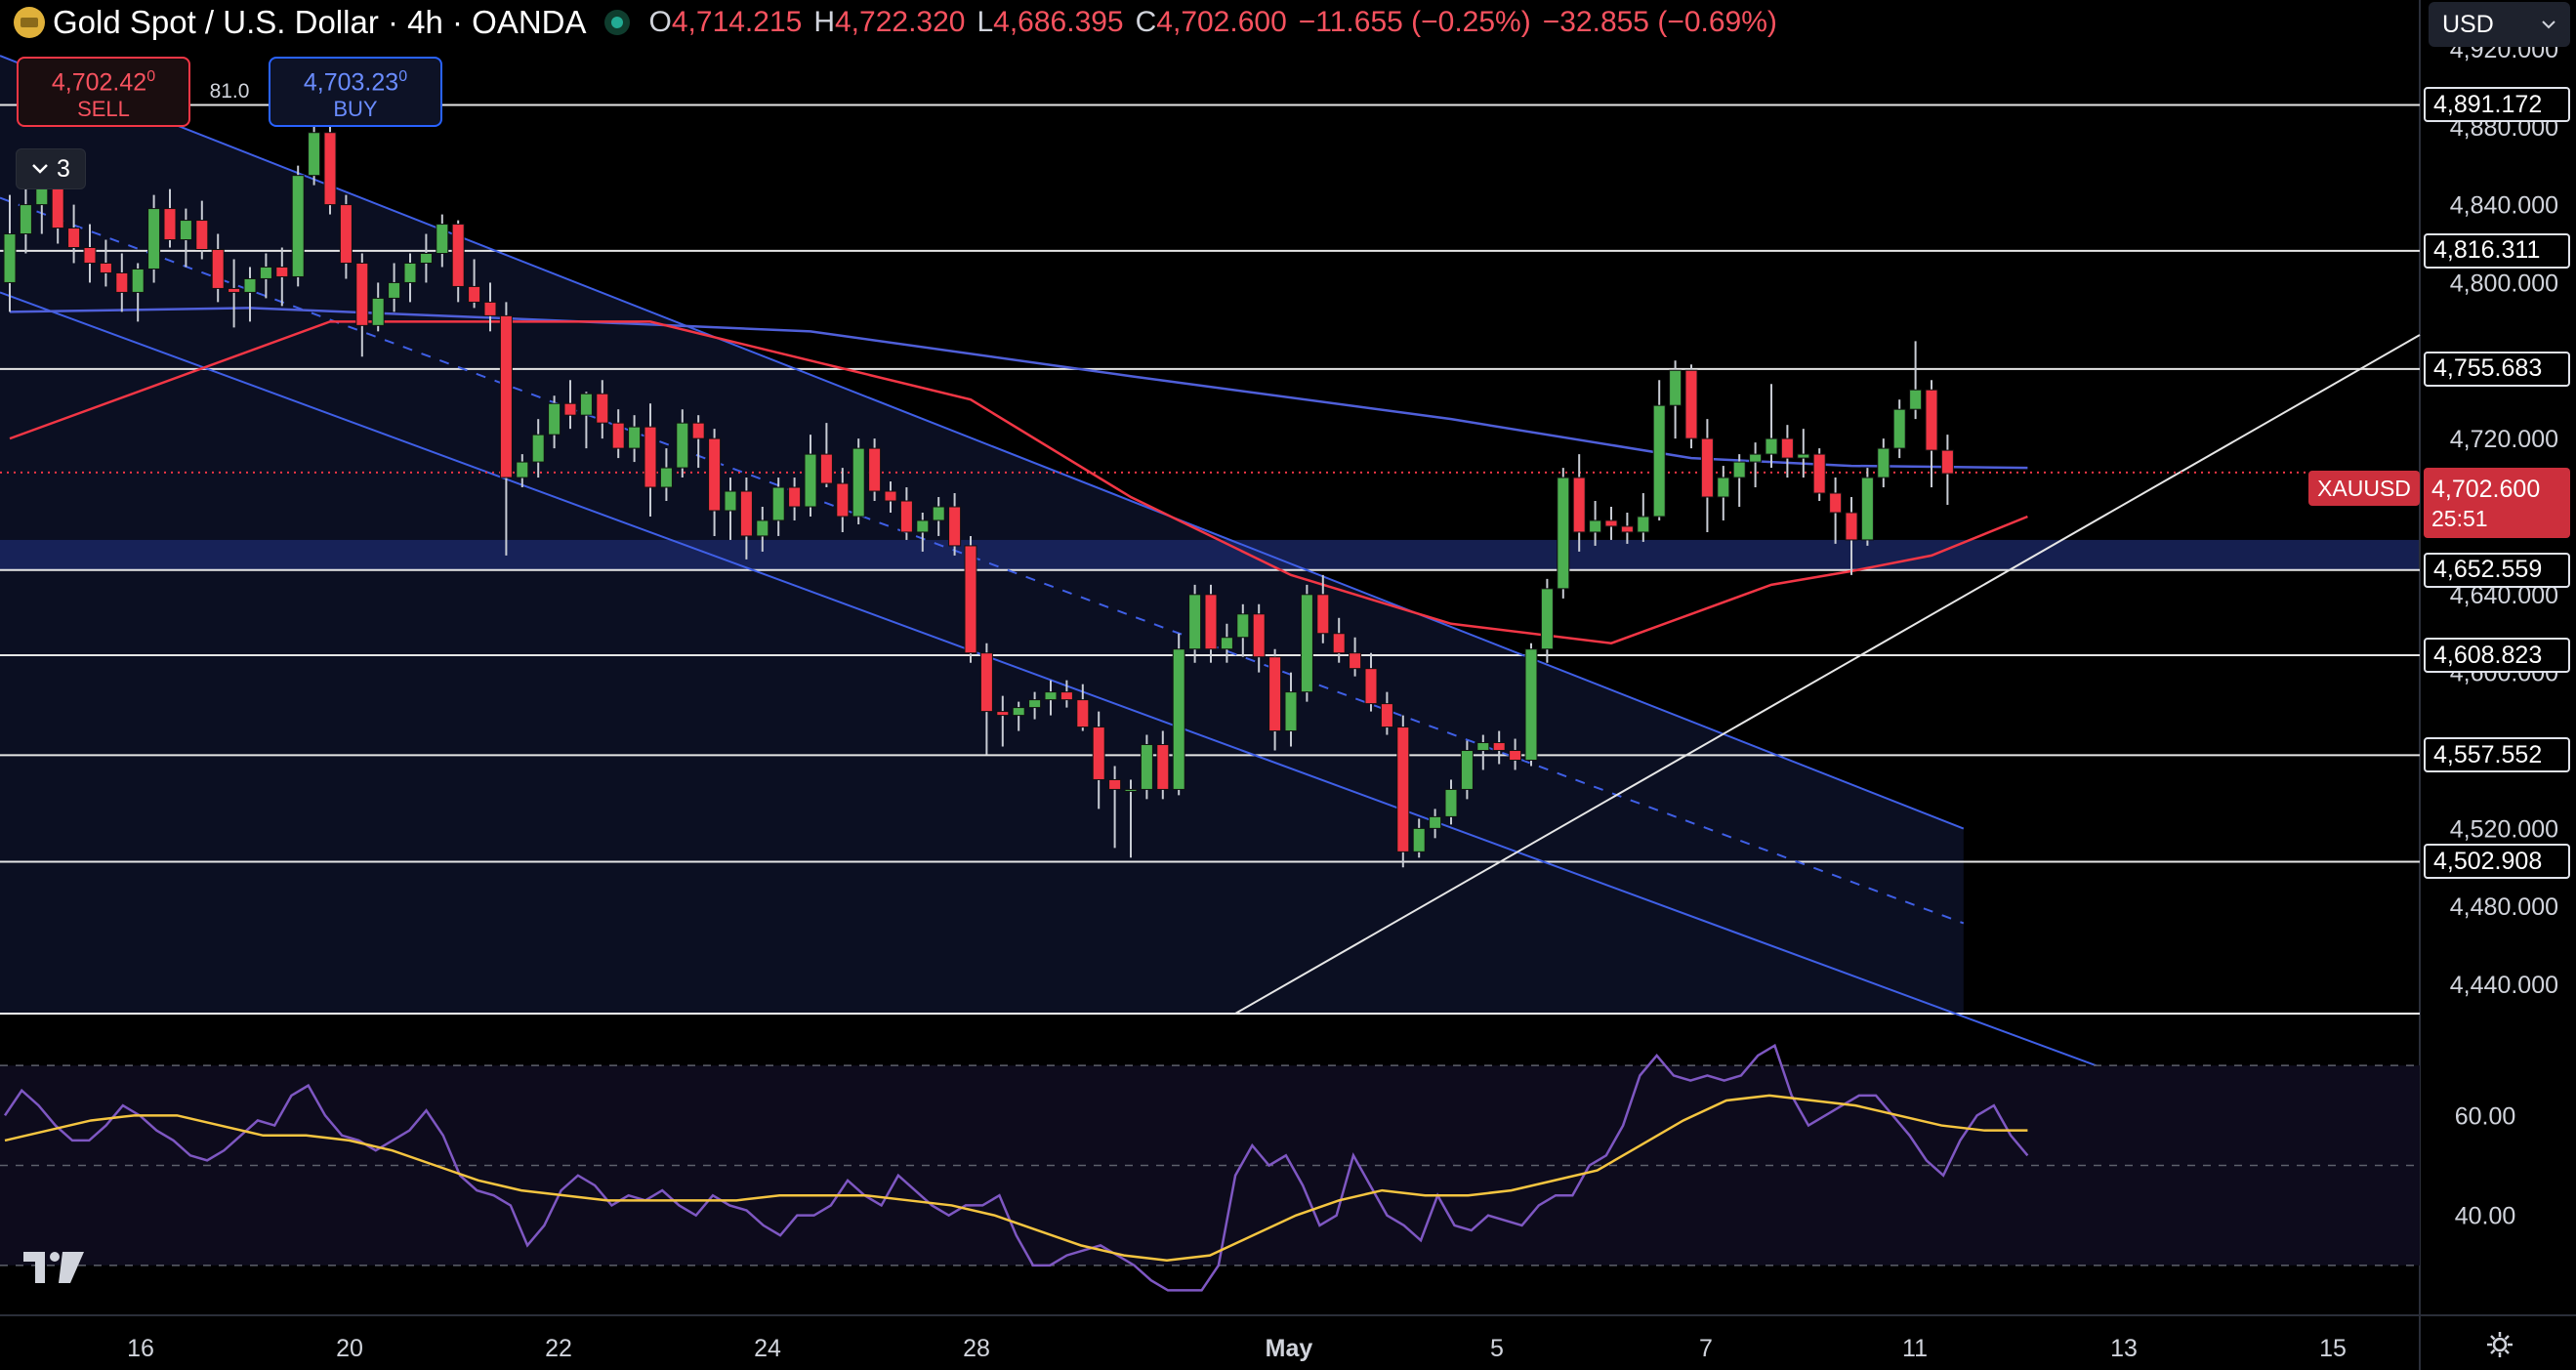 The width and height of the screenshot is (2576, 1370). What do you see at coordinates (2497, 656) in the screenshot?
I see `level-price-tag: 4,608.823` at bounding box center [2497, 656].